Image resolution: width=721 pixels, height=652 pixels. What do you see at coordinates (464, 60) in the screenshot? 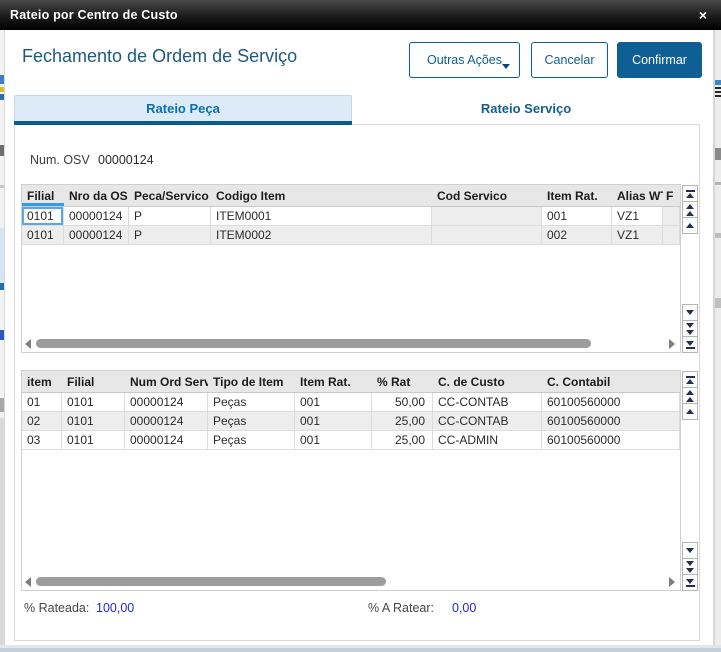
I see `other-actions-button: Outras Ações` at bounding box center [464, 60].